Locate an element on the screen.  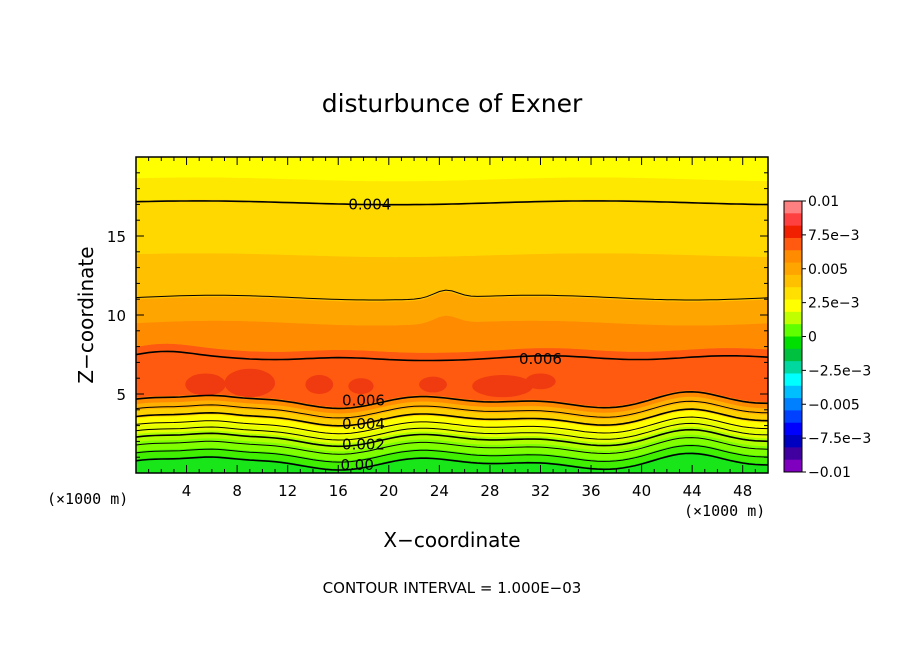
colorbar-tick-label: −0.01 is located at coordinates (829, 473).